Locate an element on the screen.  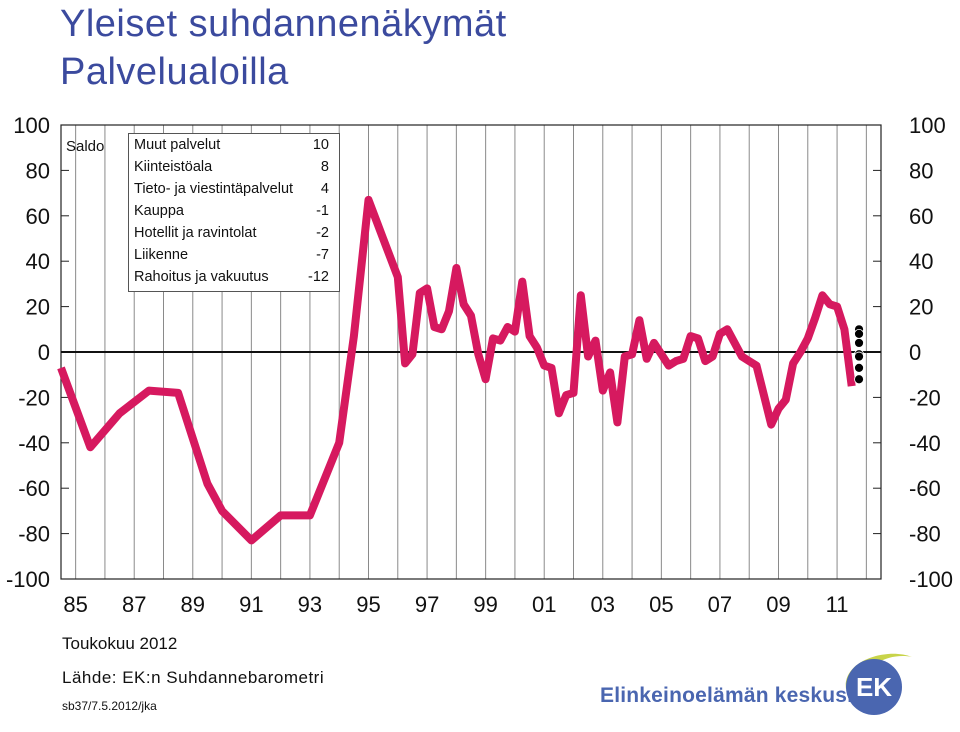
x-tick-label: 85 is located at coordinates (75, 604).